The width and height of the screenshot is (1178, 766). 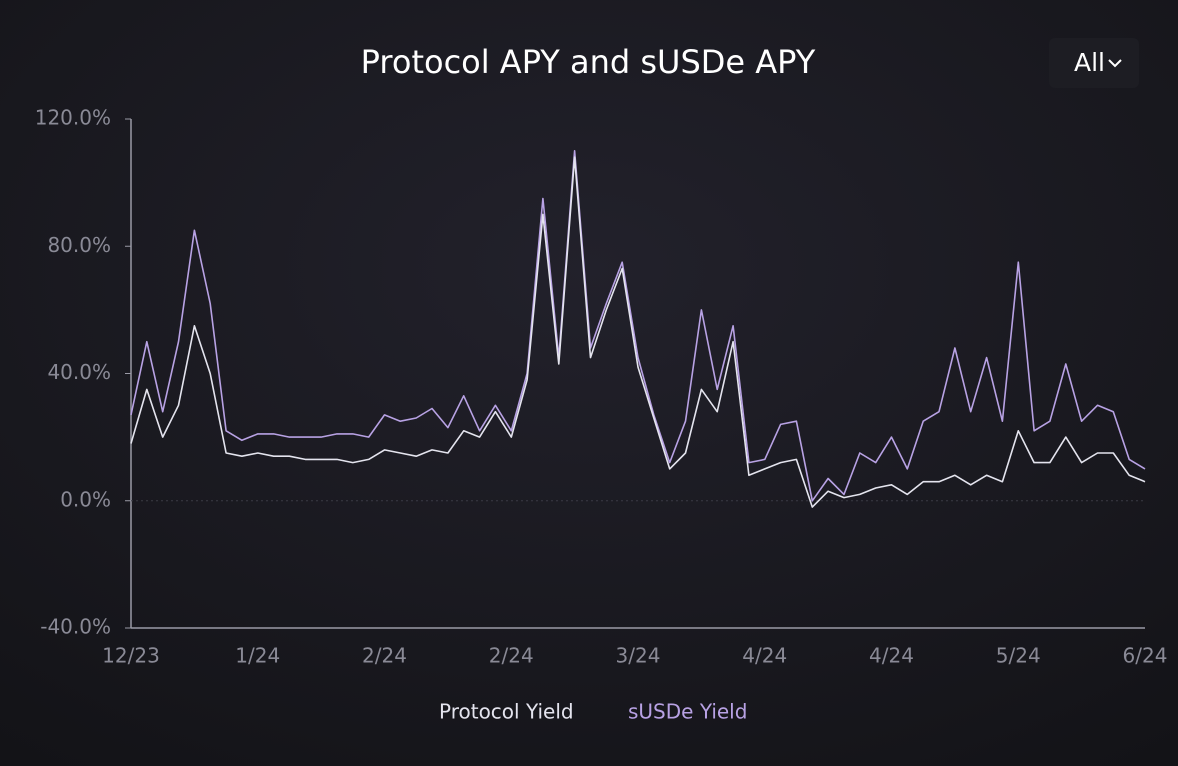 I want to click on filter-dropdown: All, so click(x=1094, y=63).